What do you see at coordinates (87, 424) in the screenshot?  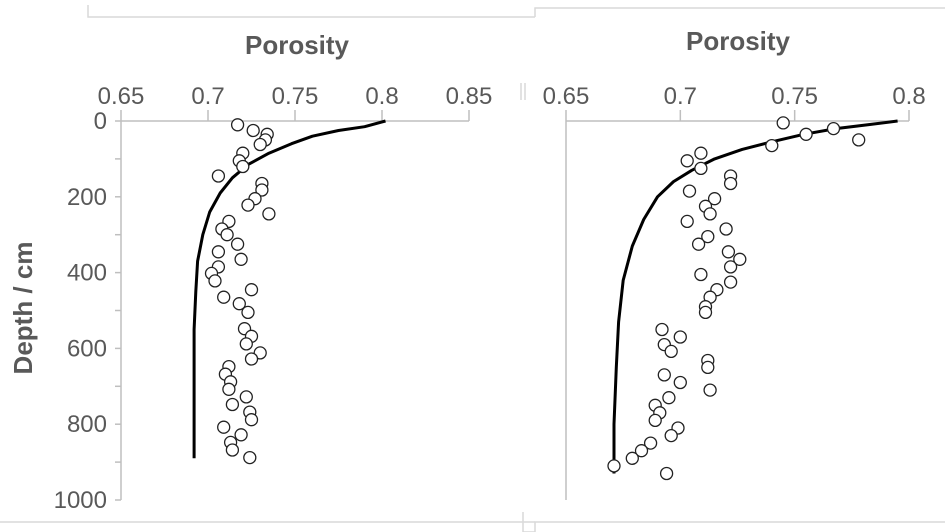 I see `left-y-tick-label: 800` at bounding box center [87, 424].